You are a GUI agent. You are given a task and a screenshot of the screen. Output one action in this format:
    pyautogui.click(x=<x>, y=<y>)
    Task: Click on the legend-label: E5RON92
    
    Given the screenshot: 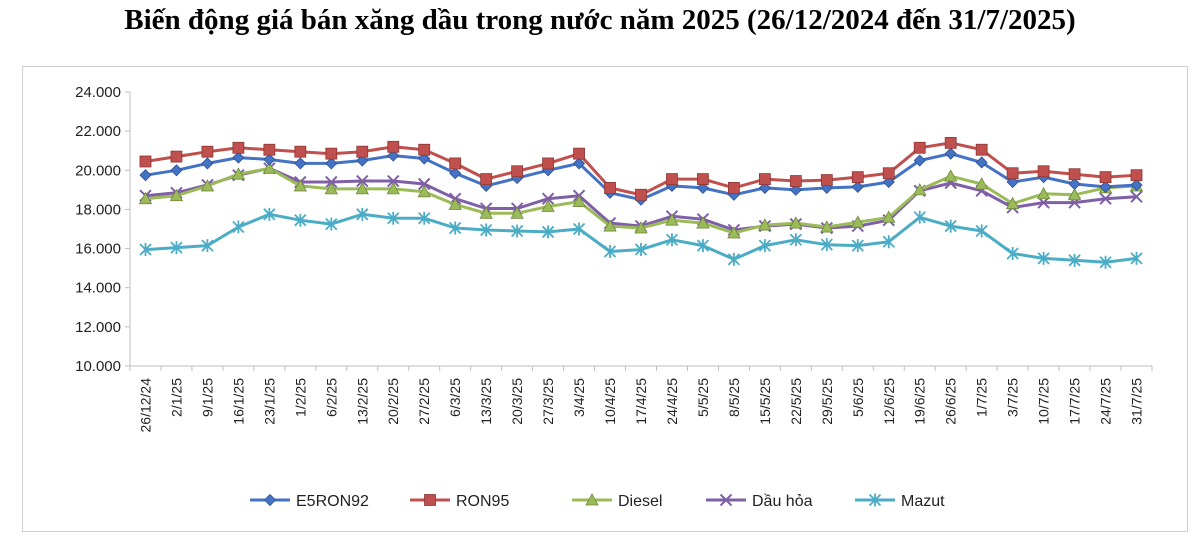 What is the action you would take?
    pyautogui.click(x=332, y=501)
    